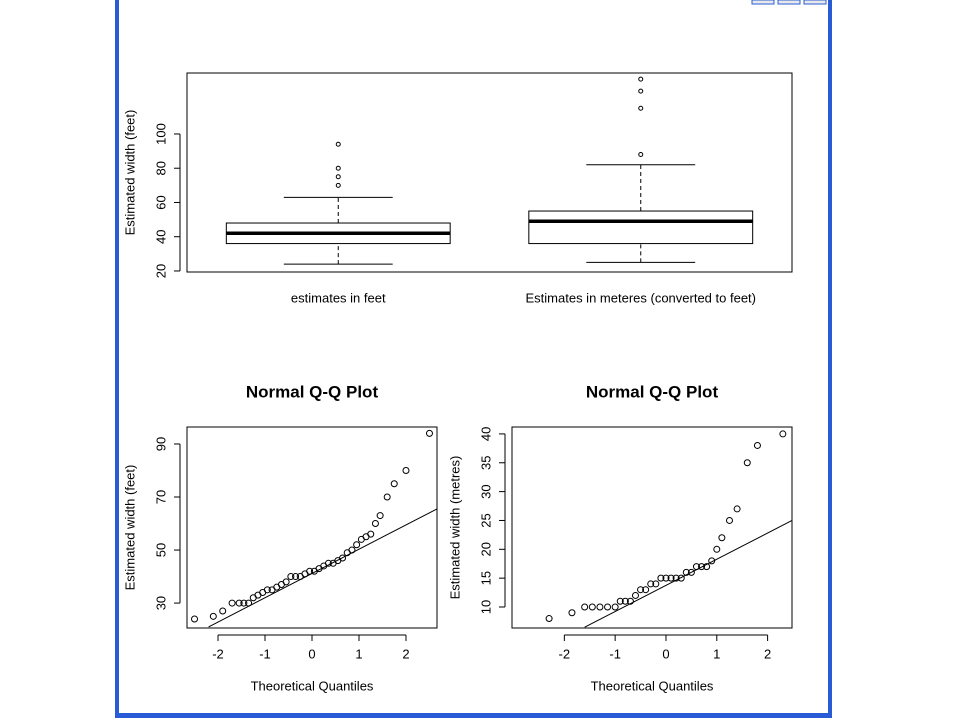 This screenshot has width=960, height=720. Describe the element at coordinates (322, 568) in the screenshot. I see `qq-line` at that location.